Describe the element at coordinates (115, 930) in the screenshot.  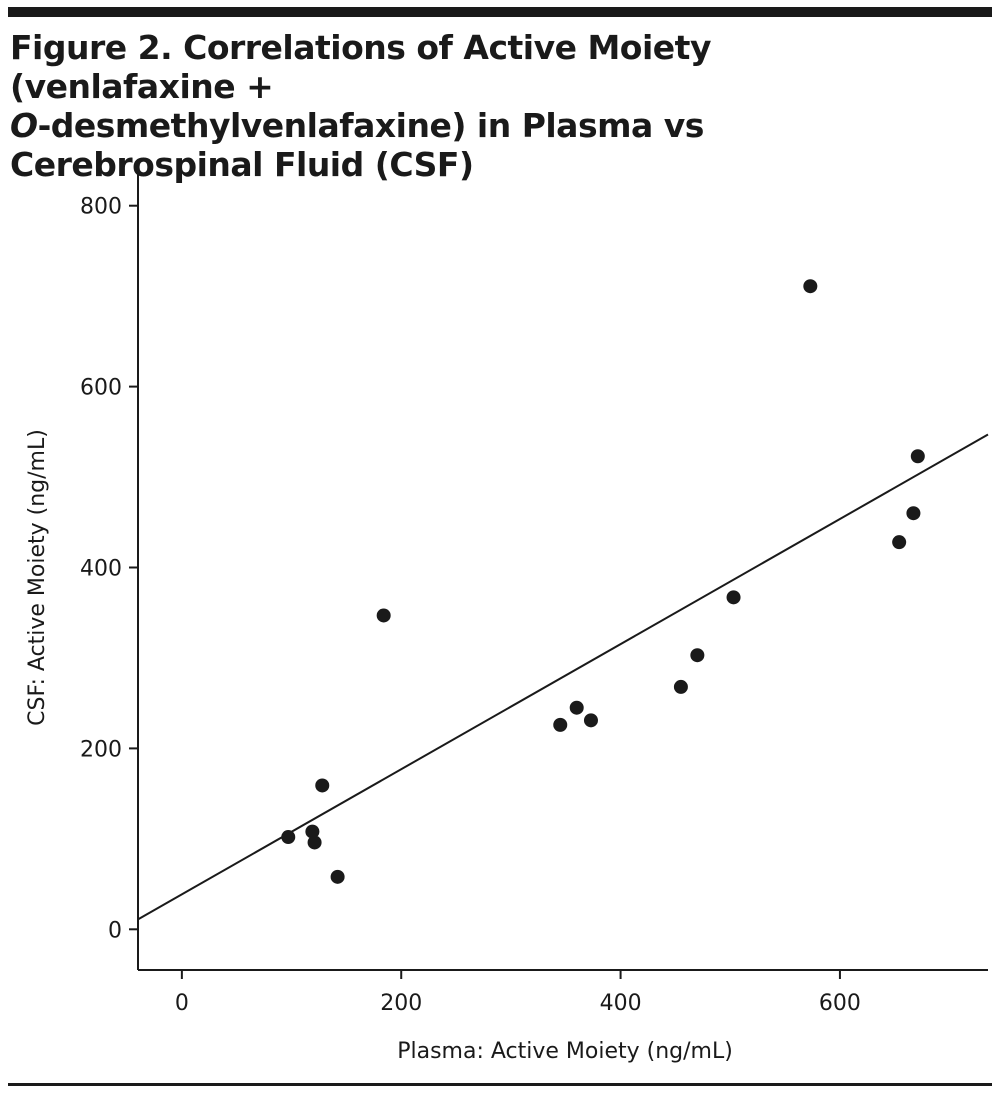
I see `y-tick-label: 0` at that location.